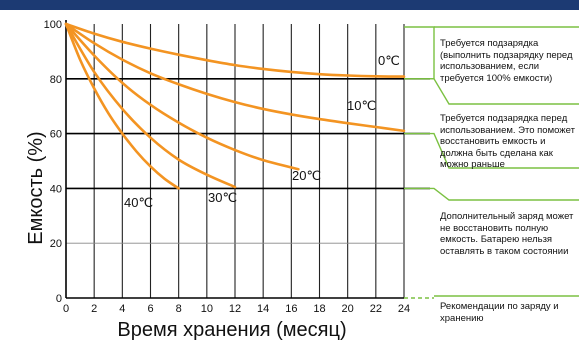  I want to click on y-tick-label: 80, so click(56, 80).